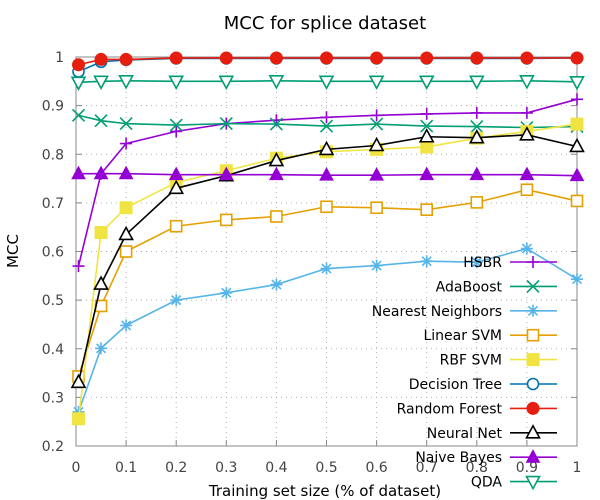 The image size is (600, 500). I want to click on y-axis-title: MCC, so click(13, 251).